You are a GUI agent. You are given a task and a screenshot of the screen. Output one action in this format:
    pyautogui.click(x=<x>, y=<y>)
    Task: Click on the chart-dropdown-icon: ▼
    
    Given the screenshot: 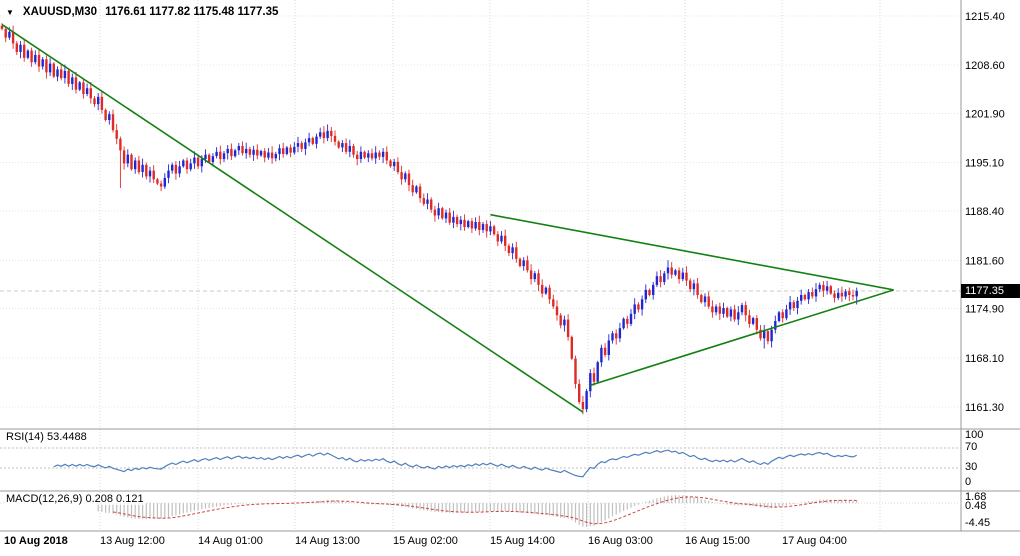 What is the action you would take?
    pyautogui.click(x=10, y=12)
    